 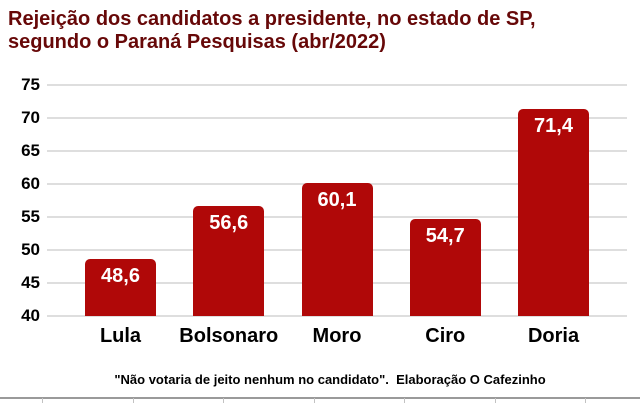 I want to click on bar-bolsonaro: 56,6, so click(x=229, y=261).